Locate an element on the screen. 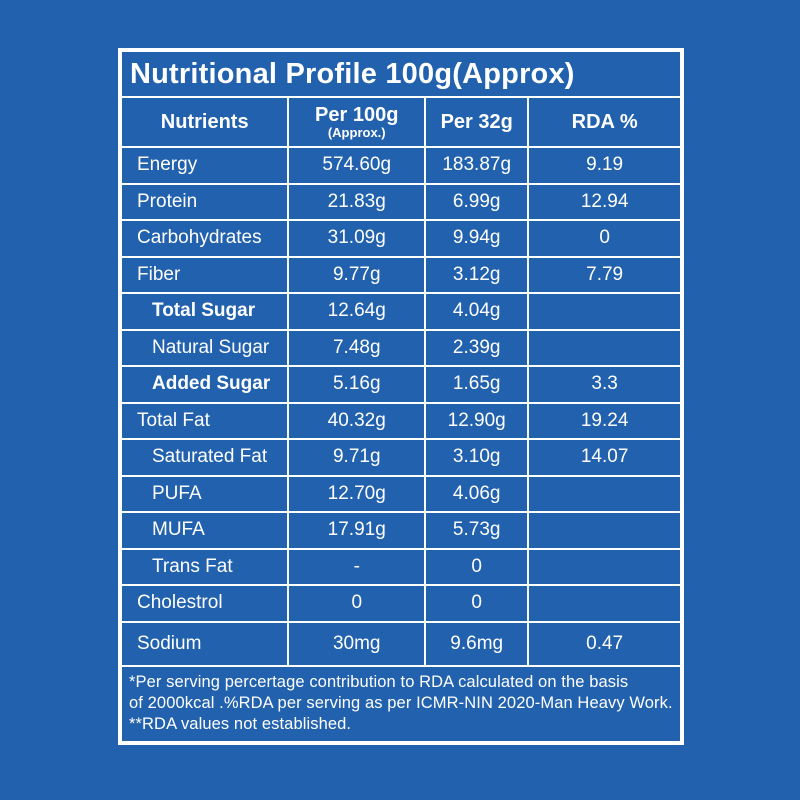  per32g-value: 2.39g is located at coordinates (478, 347).